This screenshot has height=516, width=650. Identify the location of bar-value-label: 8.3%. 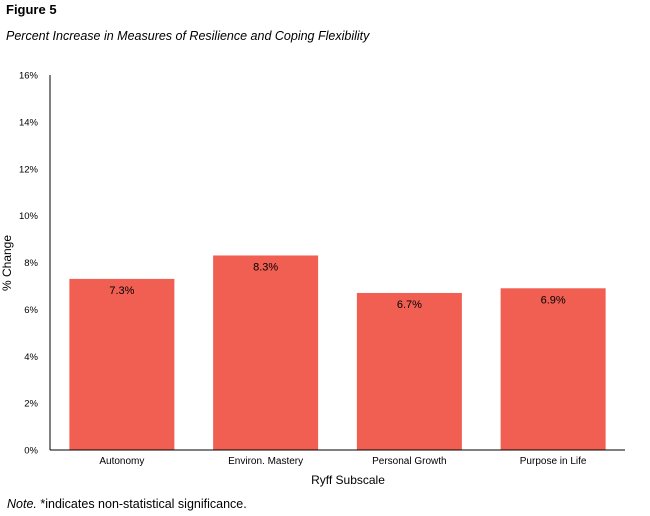
(265, 267).